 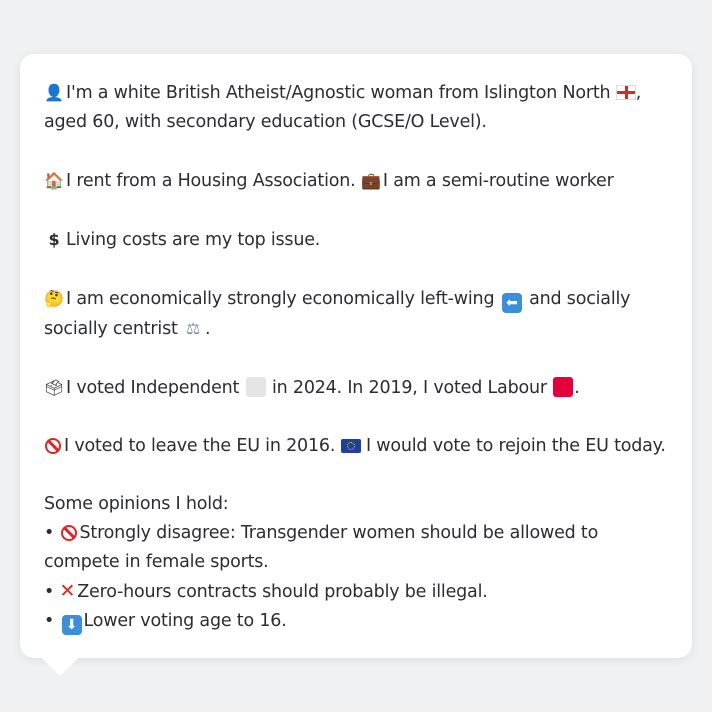 What do you see at coordinates (67, 591) in the screenshot?
I see `red-cross-icon: ✕` at bounding box center [67, 591].